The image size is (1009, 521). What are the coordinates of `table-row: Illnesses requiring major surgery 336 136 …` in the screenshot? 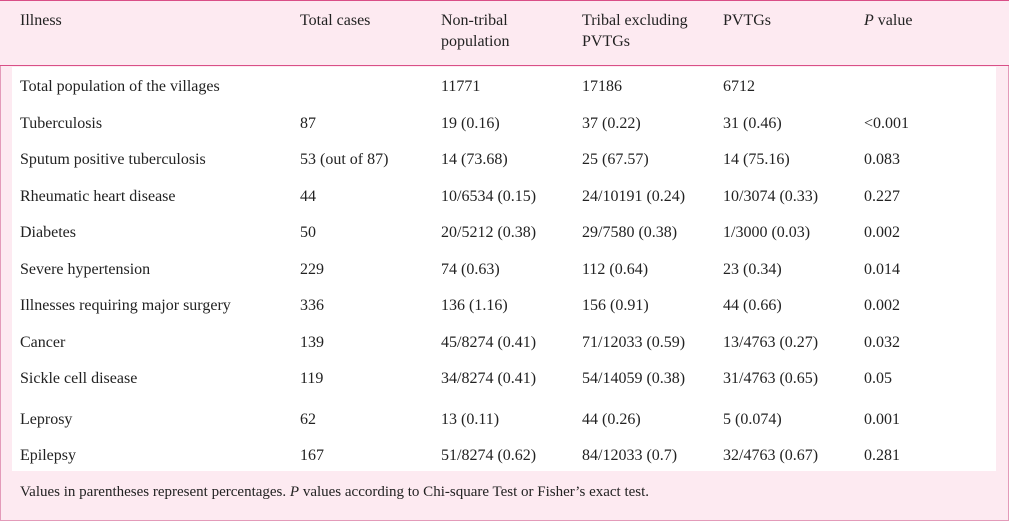 It's located at (504, 312).